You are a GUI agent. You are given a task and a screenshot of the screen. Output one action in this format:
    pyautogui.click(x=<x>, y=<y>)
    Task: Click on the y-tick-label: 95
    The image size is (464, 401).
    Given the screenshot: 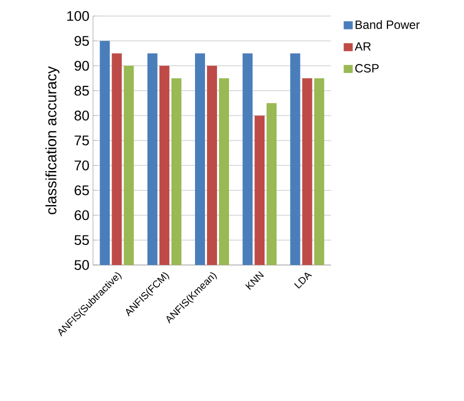 What is the action you would take?
    pyautogui.click(x=81, y=41)
    